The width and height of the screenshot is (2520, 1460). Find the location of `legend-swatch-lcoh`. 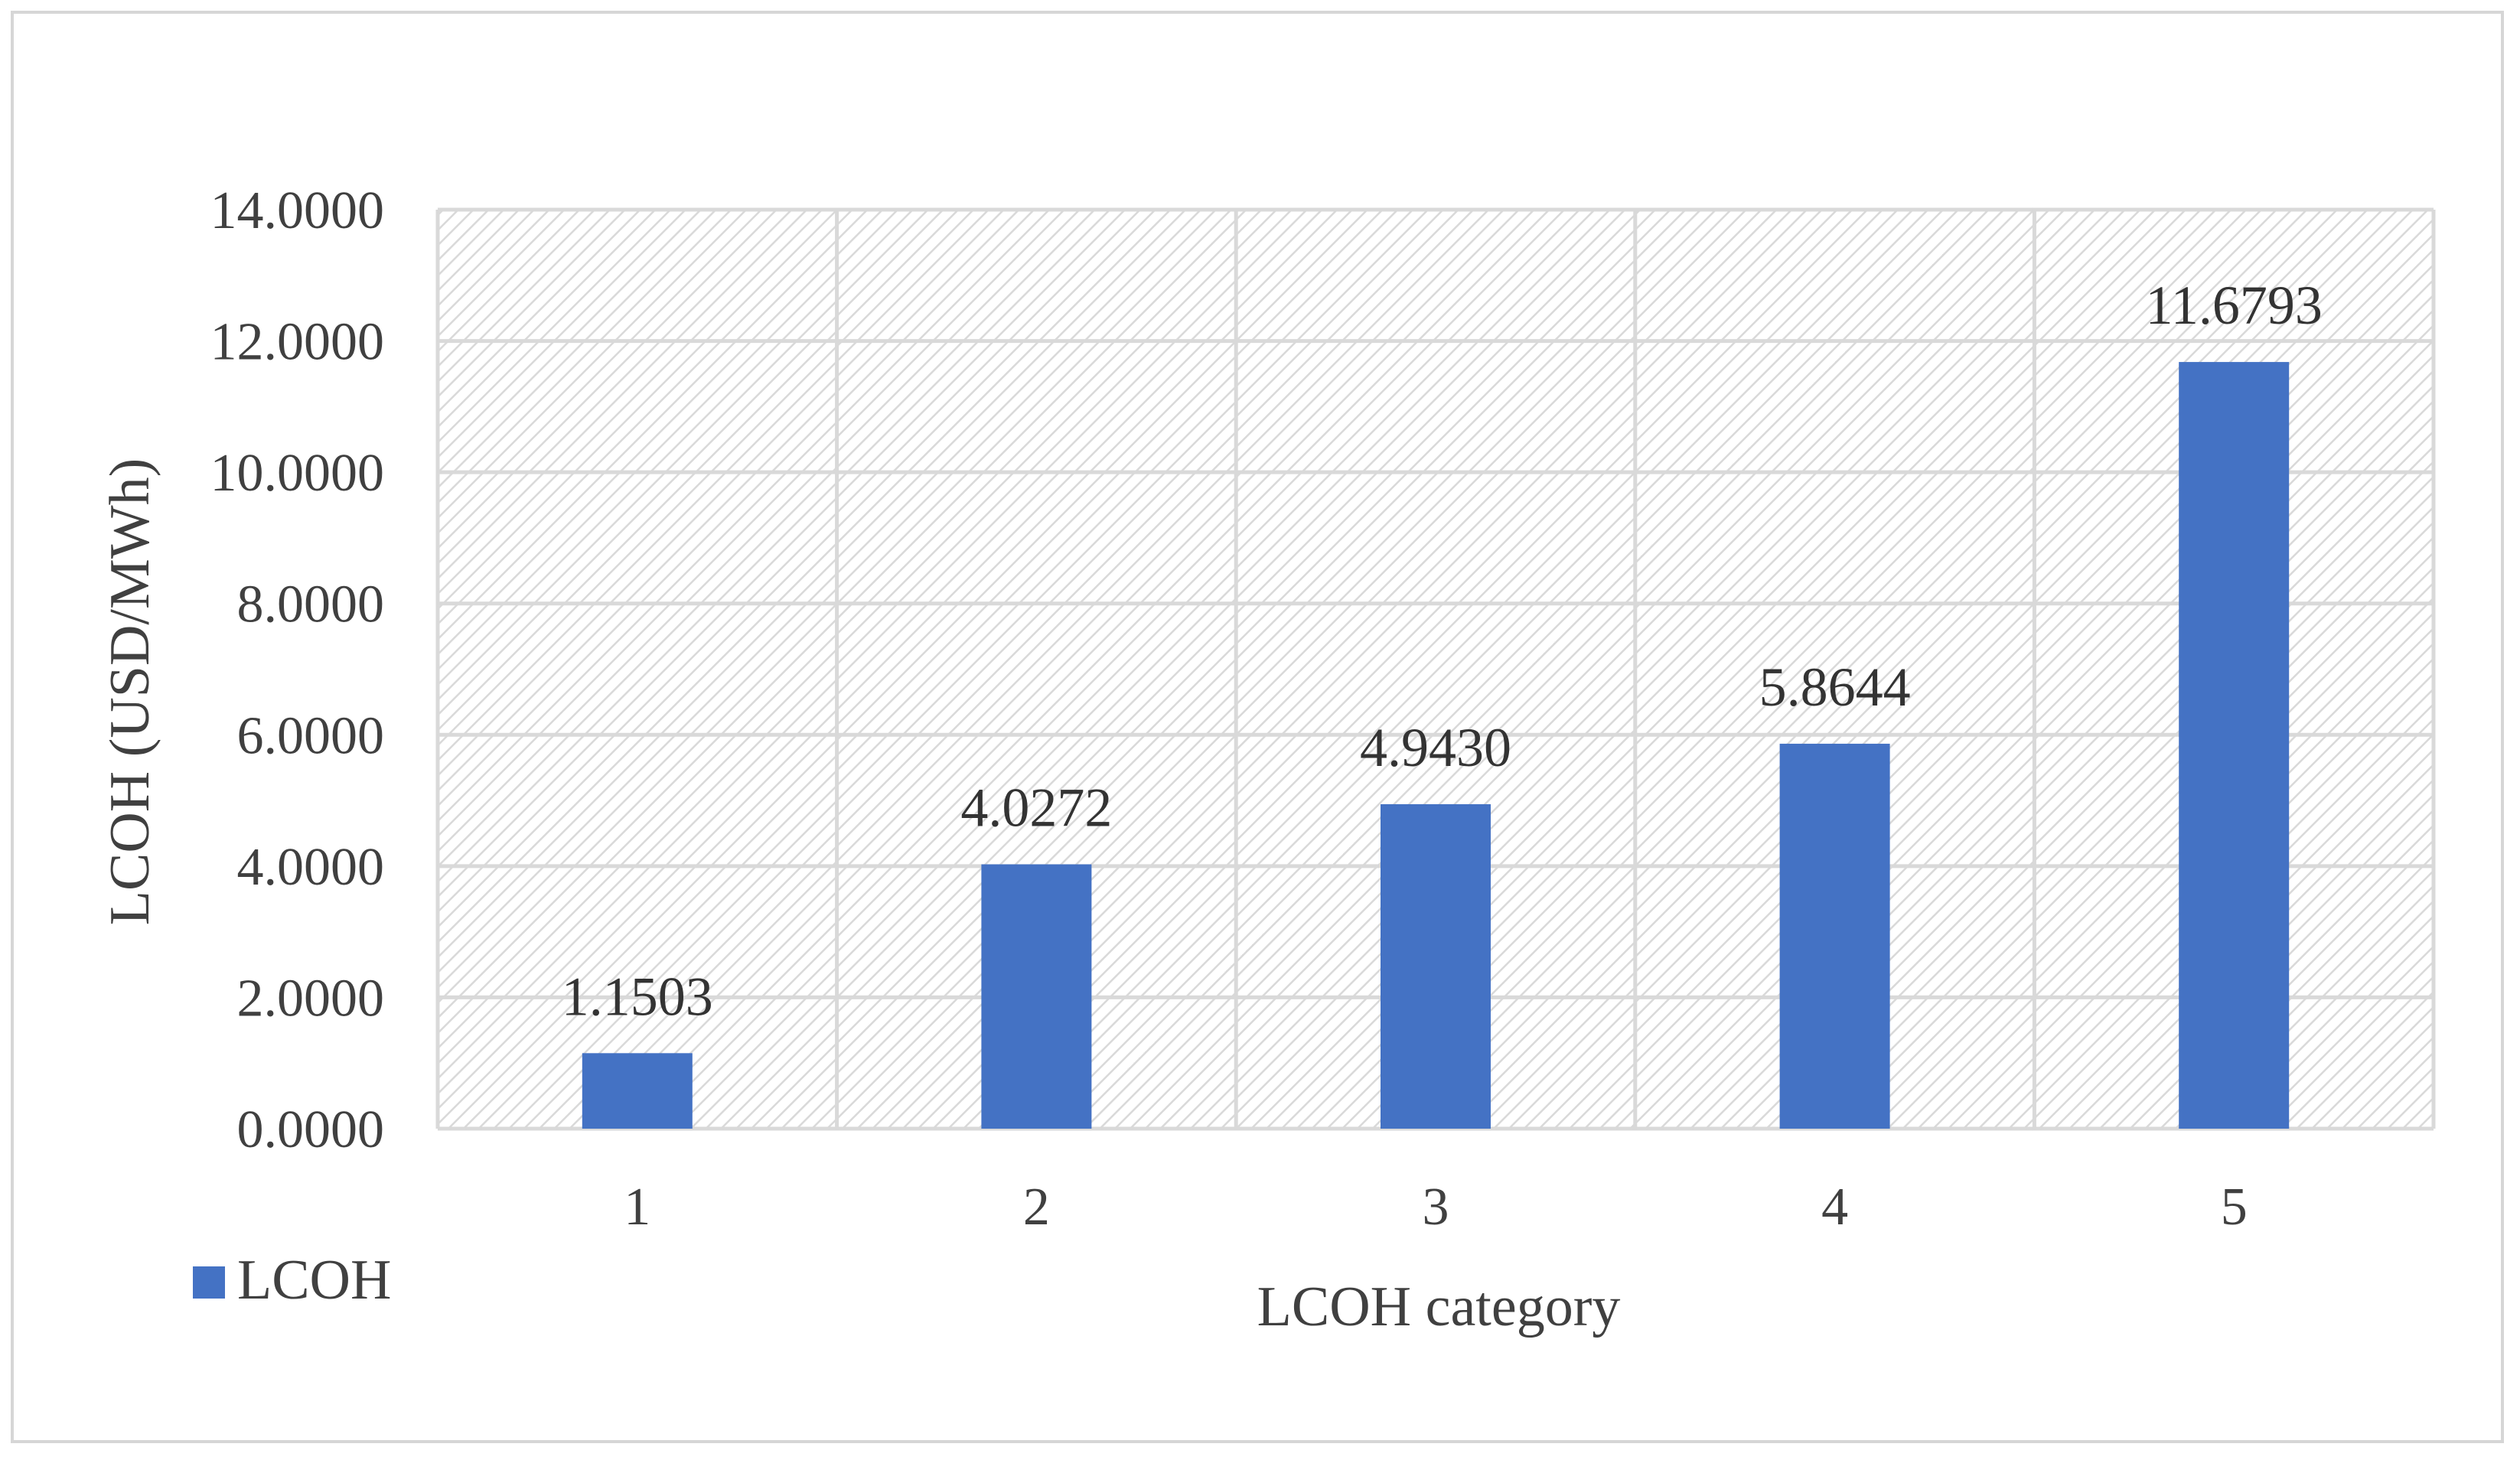

legend-swatch-lcoh is located at coordinates (209, 1283).